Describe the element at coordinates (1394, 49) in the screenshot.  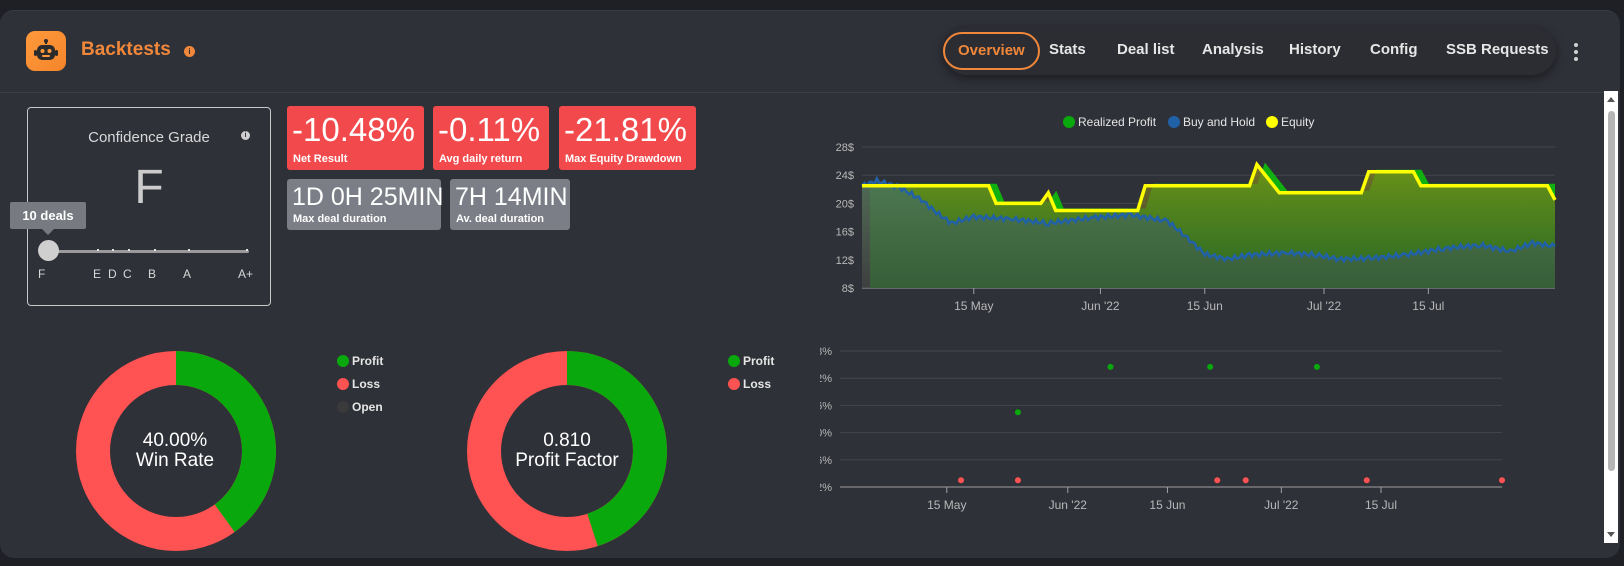
I see `tab-config: Config` at that location.